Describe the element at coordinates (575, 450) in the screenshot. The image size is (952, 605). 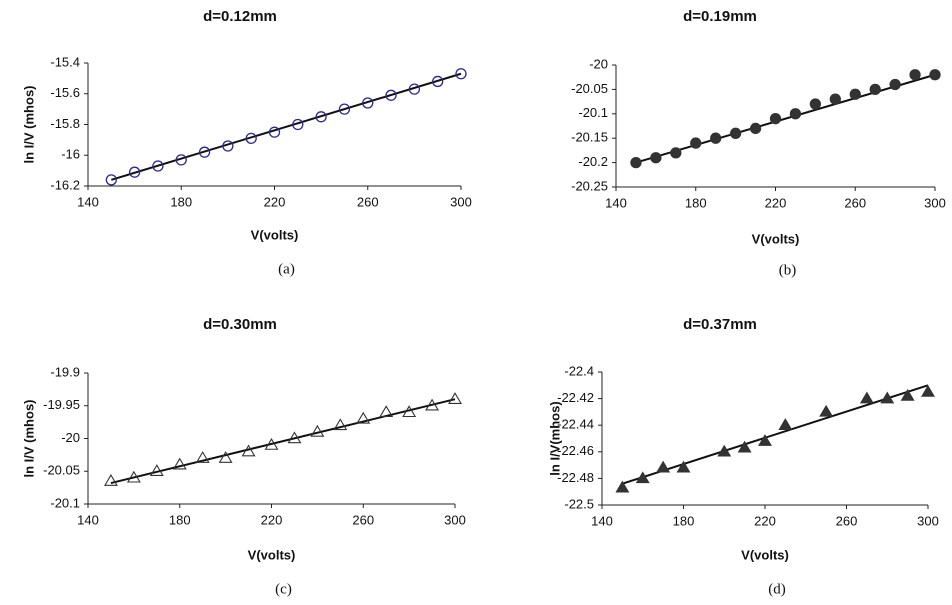
I see `y-tick-label: -22.46` at that location.